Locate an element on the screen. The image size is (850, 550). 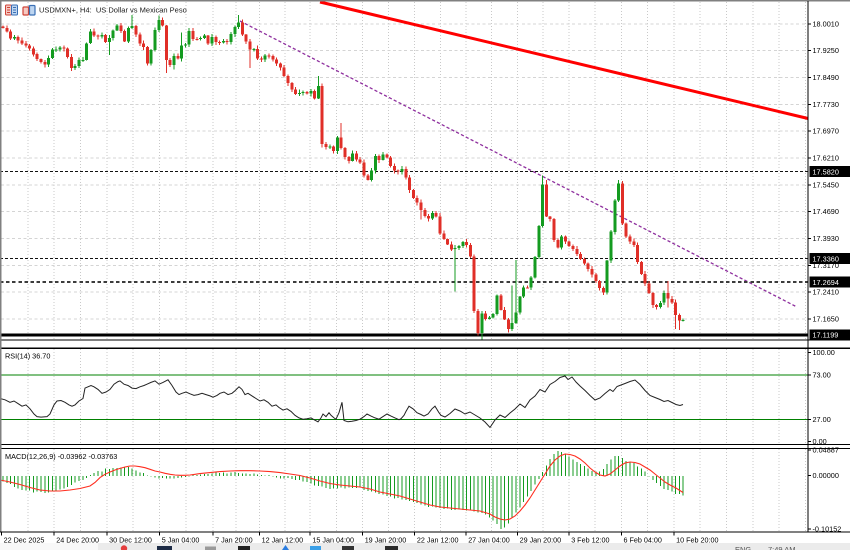
svg-text: 6 Feb 04:00 is located at coordinates (643, 539).